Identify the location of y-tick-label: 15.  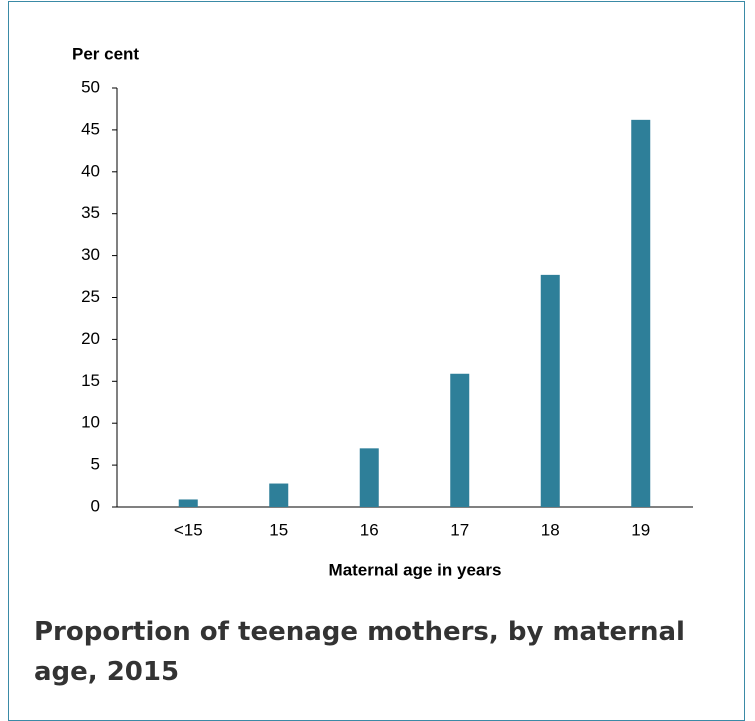
(90, 380).